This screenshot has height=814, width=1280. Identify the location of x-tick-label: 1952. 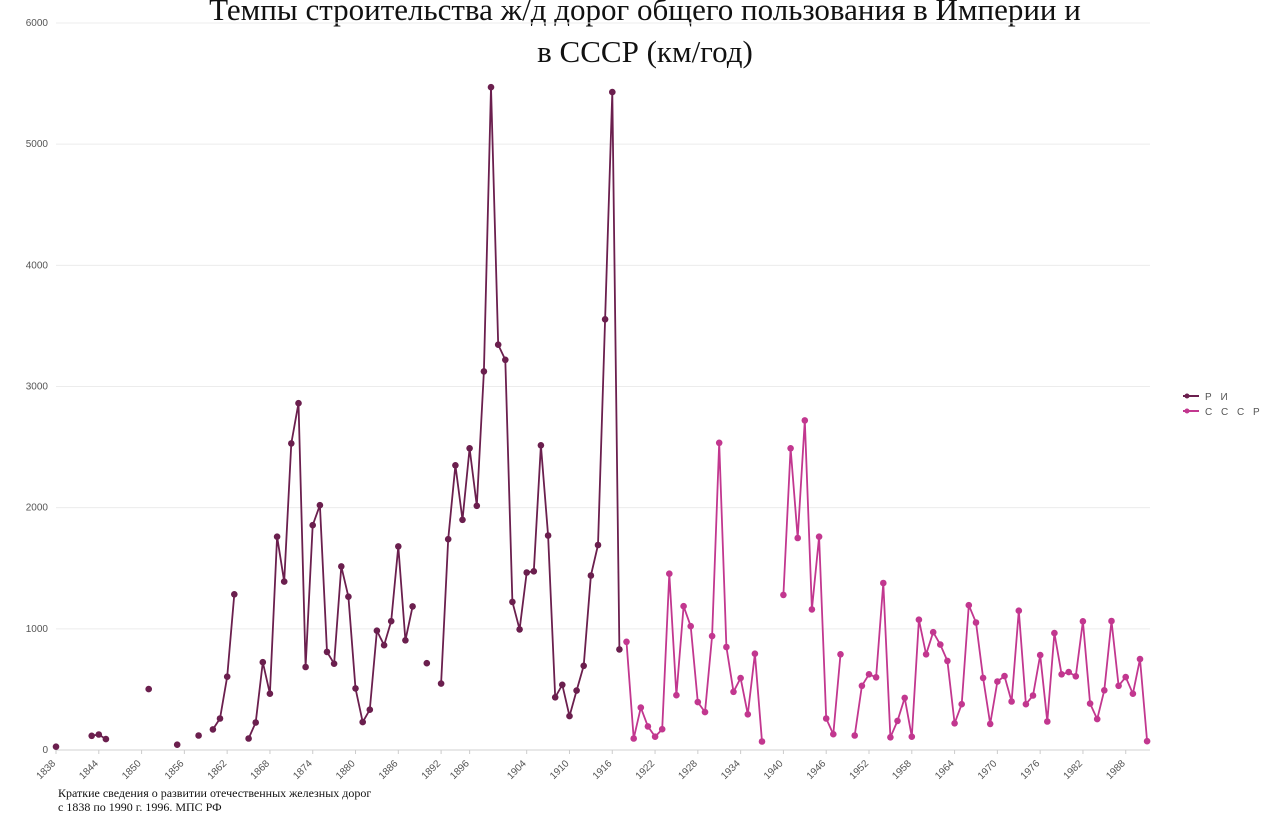
(860, 770).